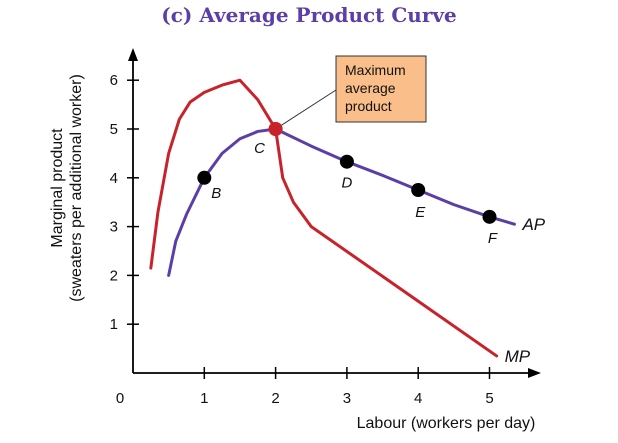 The height and width of the screenshot is (443, 618). Describe the element at coordinates (114, 275) in the screenshot. I see `y-tick-label: 2` at that location.